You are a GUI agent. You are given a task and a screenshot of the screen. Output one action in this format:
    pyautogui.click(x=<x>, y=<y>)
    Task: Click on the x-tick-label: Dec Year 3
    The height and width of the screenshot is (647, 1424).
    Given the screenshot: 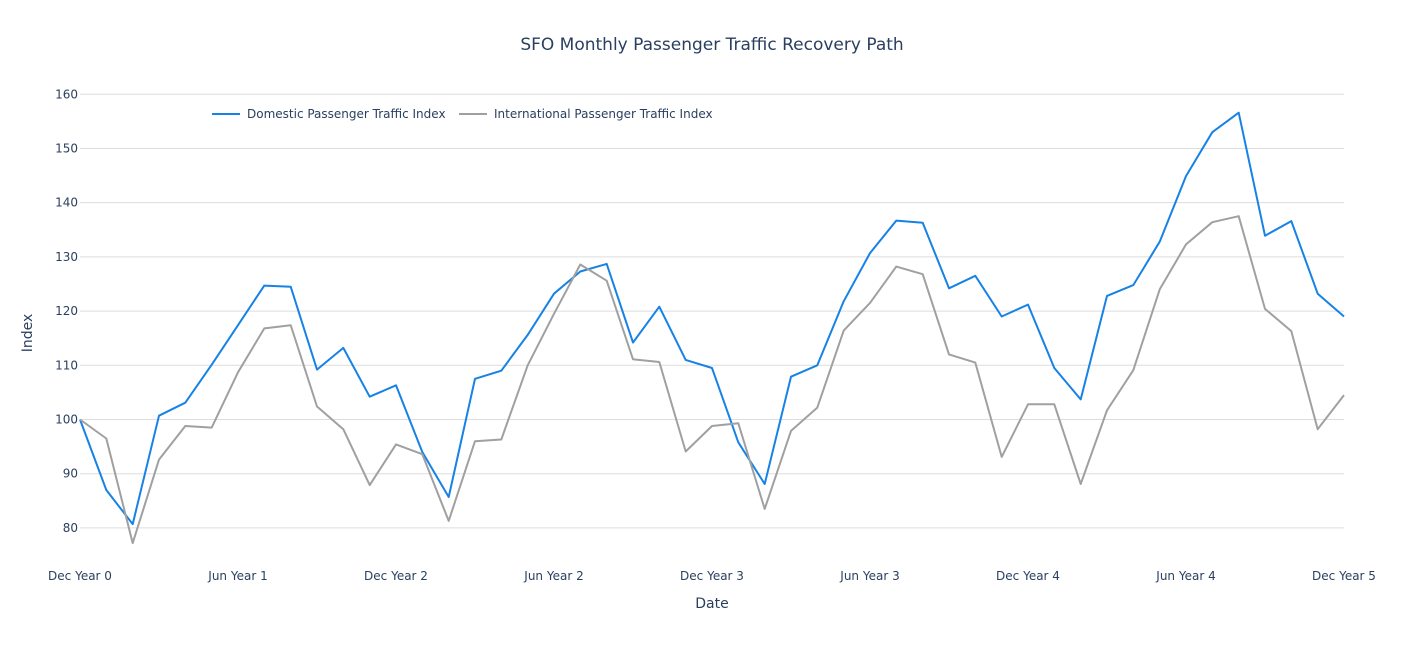 What is the action you would take?
    pyautogui.click(x=712, y=576)
    